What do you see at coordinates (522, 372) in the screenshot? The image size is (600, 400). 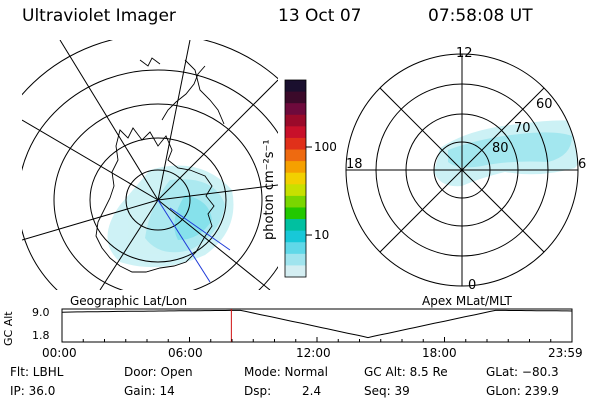 I see `glat-status: GLat: −80.3` at bounding box center [522, 372].